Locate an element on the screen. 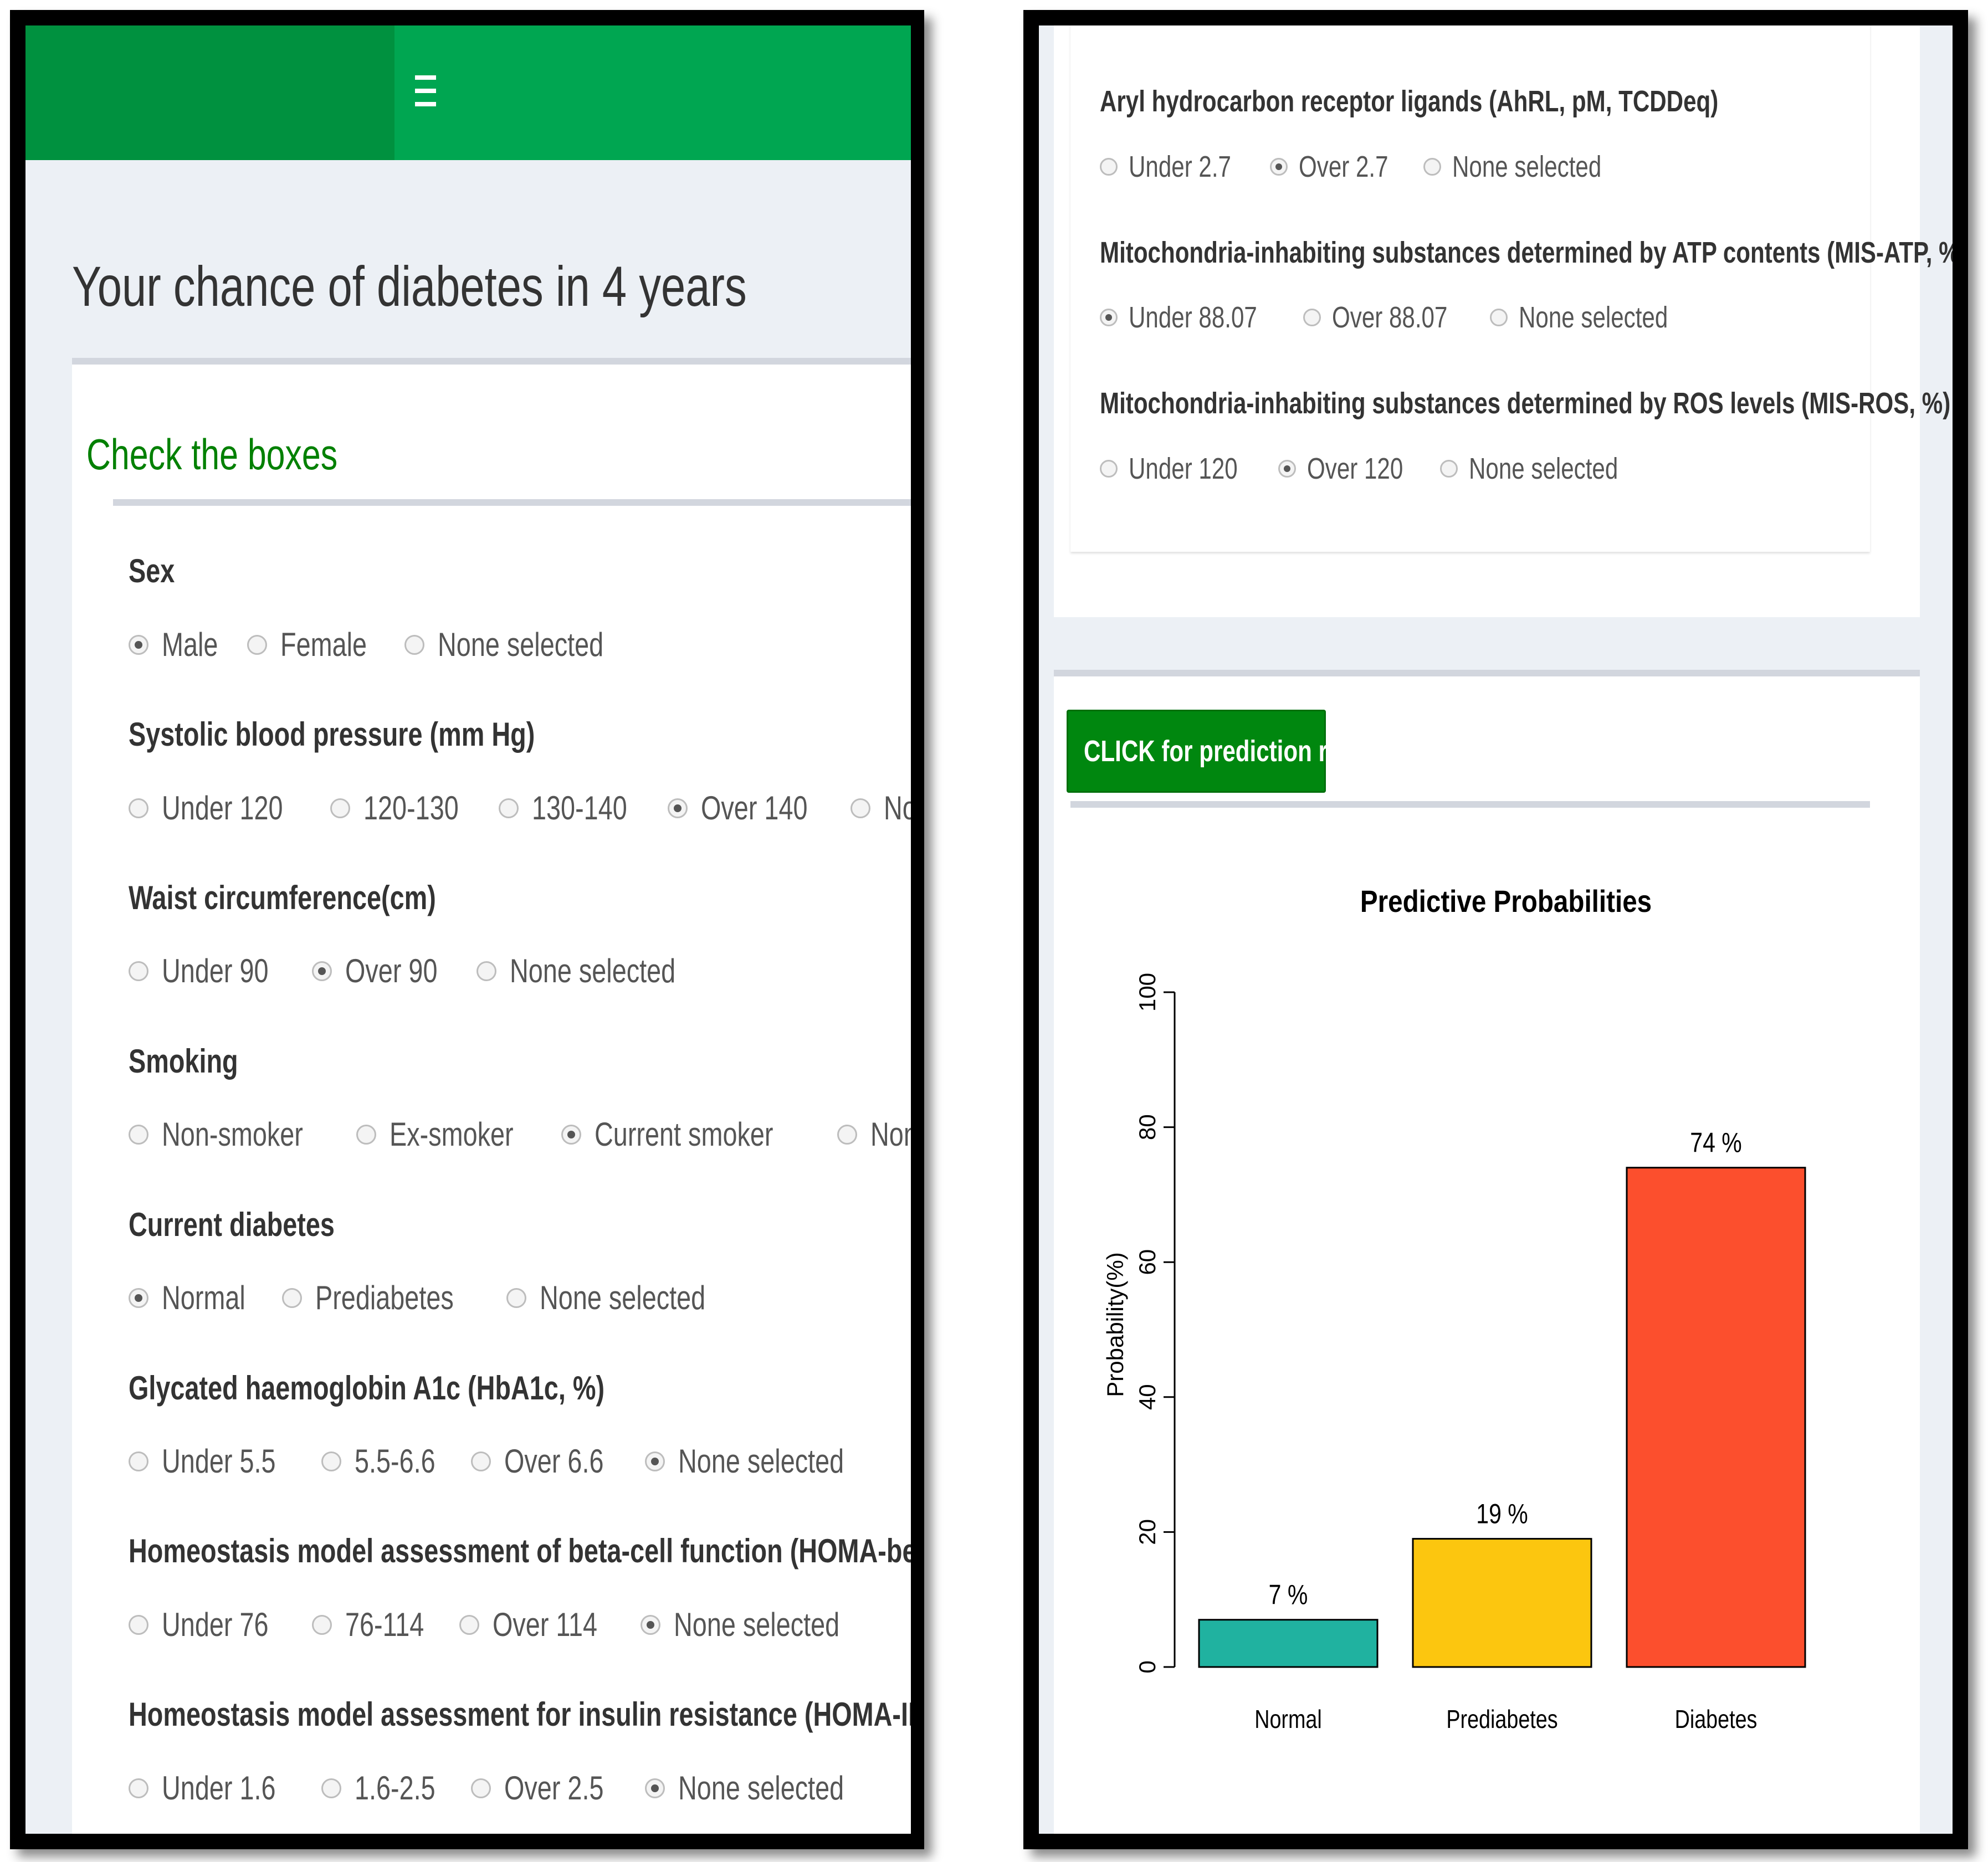  bar-prediabetes is located at coordinates (1502, 1603).